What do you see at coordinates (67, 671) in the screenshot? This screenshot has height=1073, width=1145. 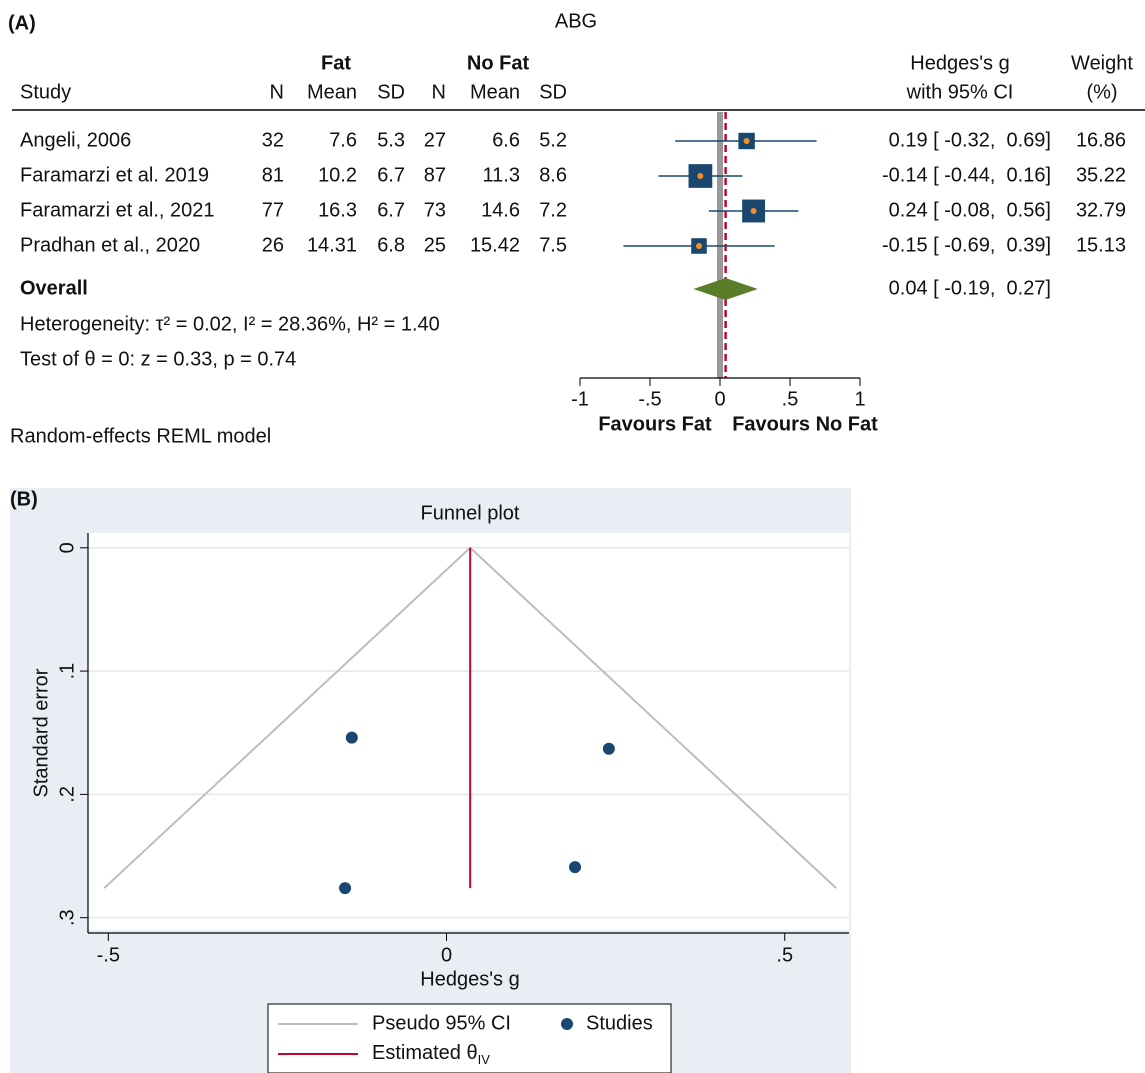 I see `y-tick-label: .1` at bounding box center [67, 671].